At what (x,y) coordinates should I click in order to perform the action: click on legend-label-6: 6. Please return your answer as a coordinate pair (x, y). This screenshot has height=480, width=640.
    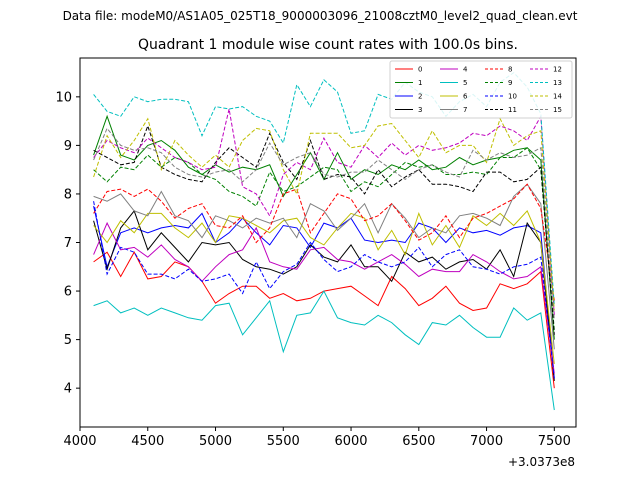
    Looking at the image, I should click on (465, 97).